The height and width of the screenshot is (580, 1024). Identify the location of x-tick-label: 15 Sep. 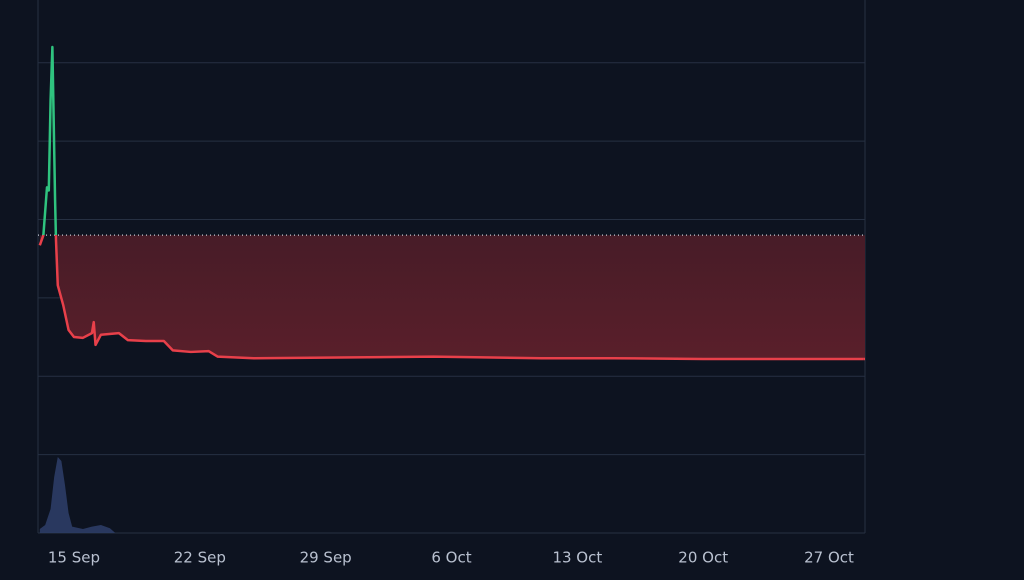
(74, 558).